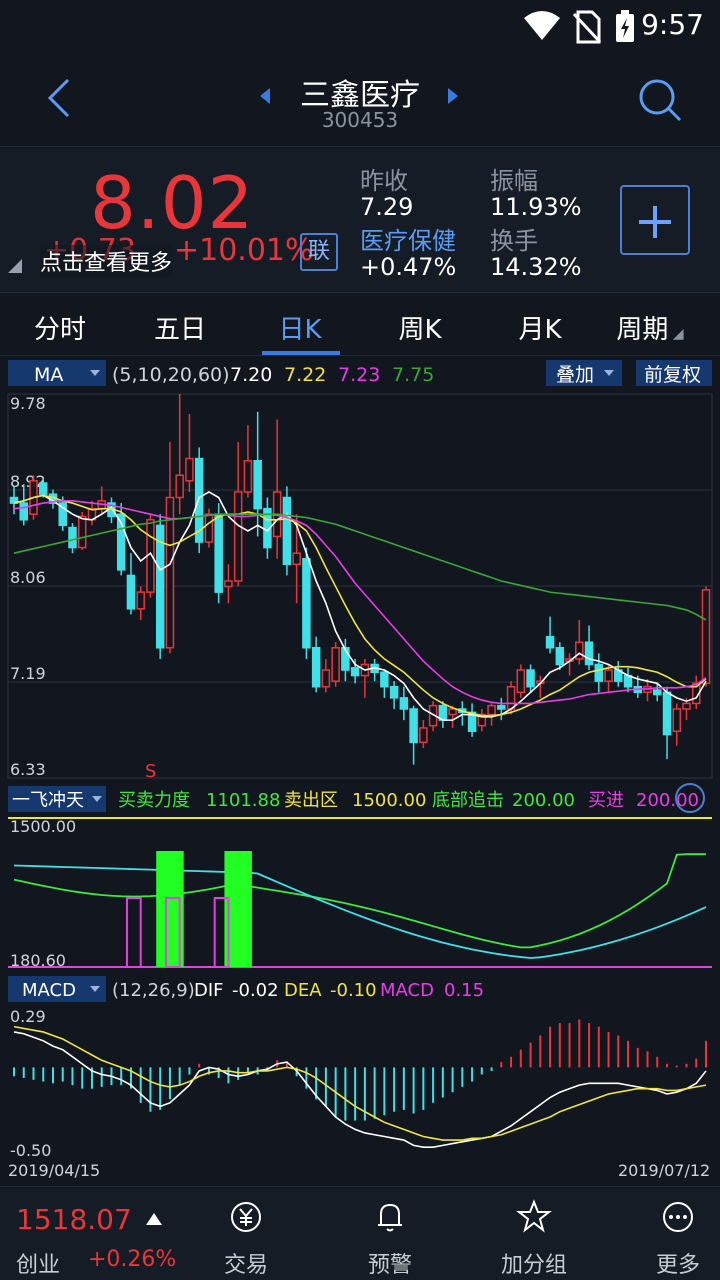 The height and width of the screenshot is (1280, 720). I want to click on turnover-value: 14.32%, so click(536, 267).